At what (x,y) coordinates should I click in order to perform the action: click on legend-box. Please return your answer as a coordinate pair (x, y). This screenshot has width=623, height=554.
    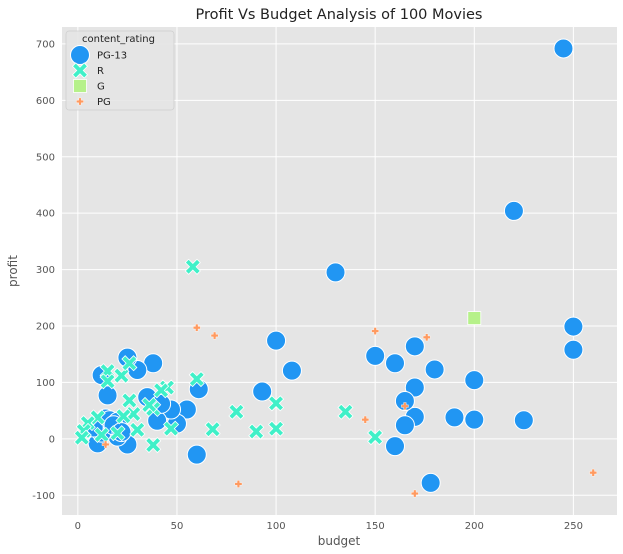
    Looking at the image, I should click on (120, 70).